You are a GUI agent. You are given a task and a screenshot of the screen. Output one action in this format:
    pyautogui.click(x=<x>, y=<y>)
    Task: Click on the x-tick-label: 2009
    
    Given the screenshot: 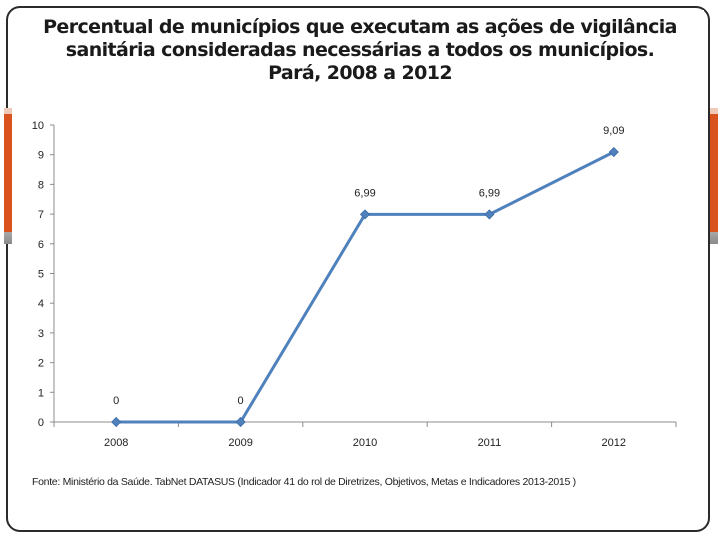 What is the action you would take?
    pyautogui.click(x=240, y=443)
    